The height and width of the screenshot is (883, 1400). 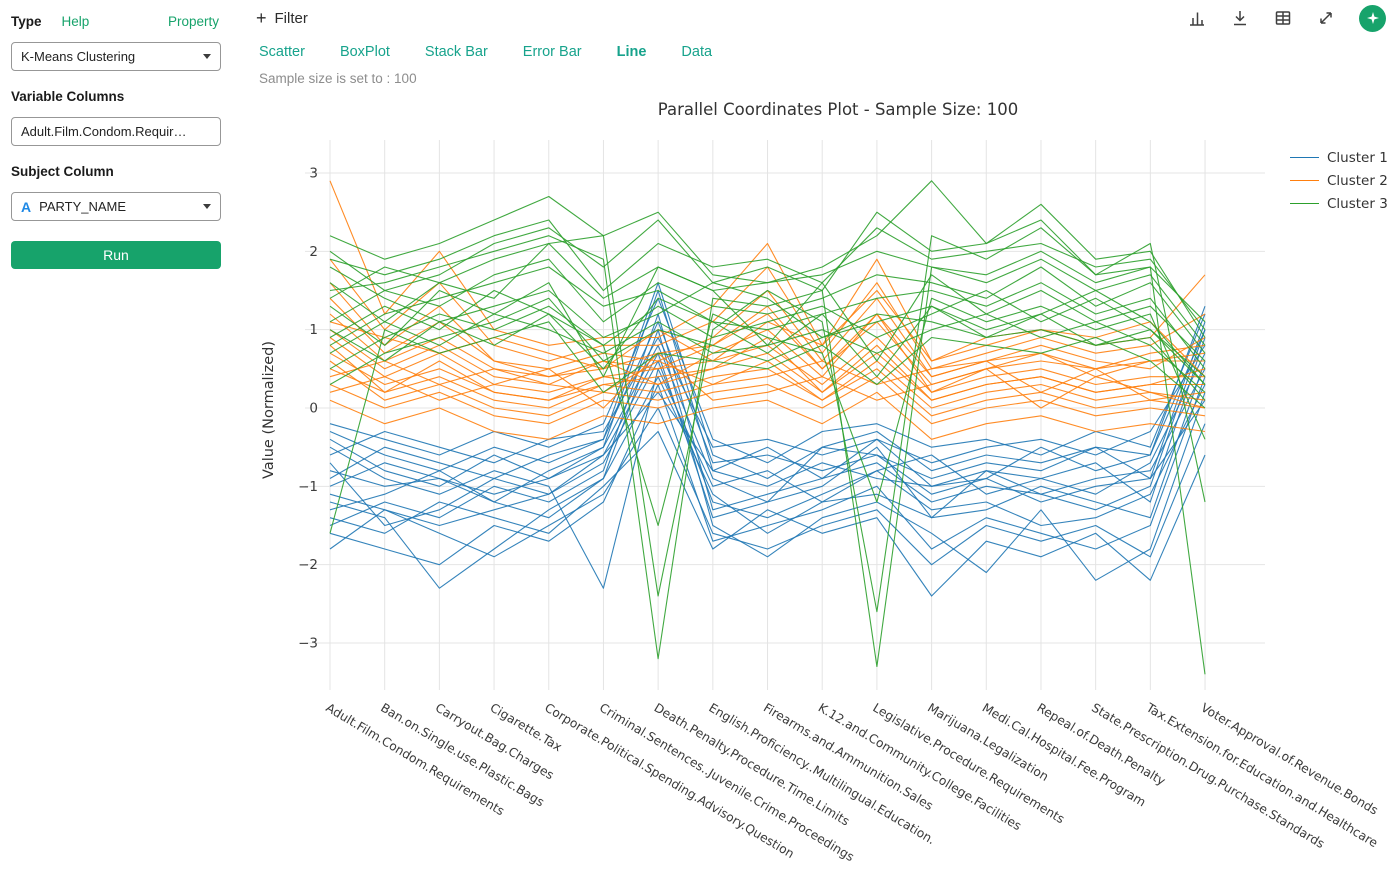 I want to click on toolbar-icons, so click(x=1286, y=18).